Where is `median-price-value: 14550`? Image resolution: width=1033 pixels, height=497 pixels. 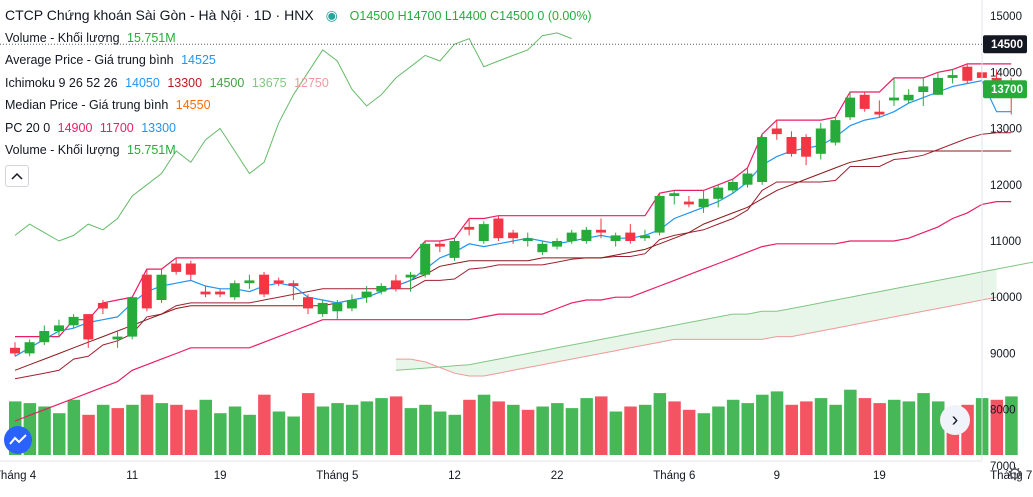 median-price-value: 14550 is located at coordinates (193, 105).